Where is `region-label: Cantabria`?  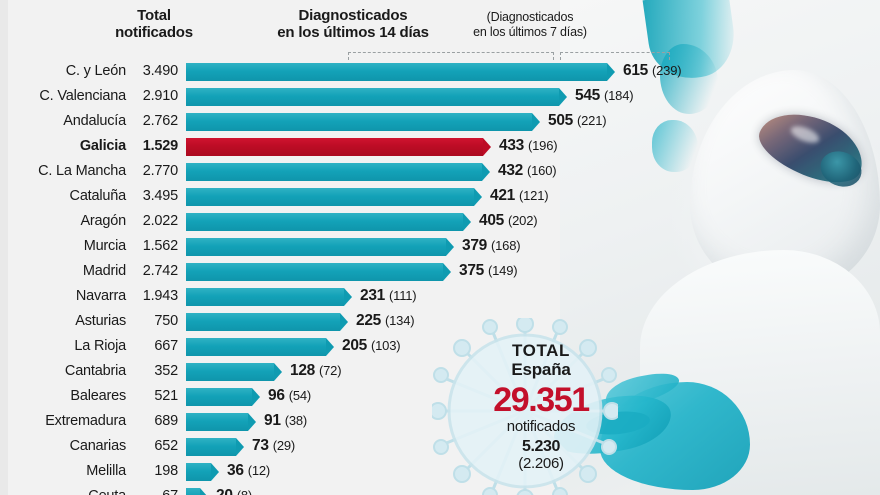 region-label: Cantabria is located at coordinates (95, 371).